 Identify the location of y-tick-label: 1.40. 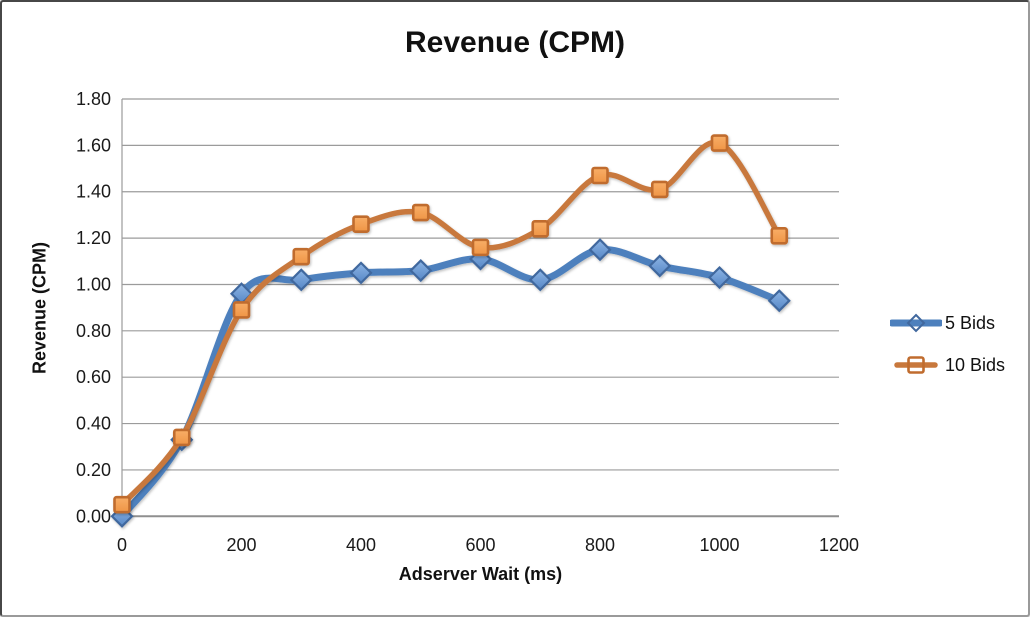
(93, 192).